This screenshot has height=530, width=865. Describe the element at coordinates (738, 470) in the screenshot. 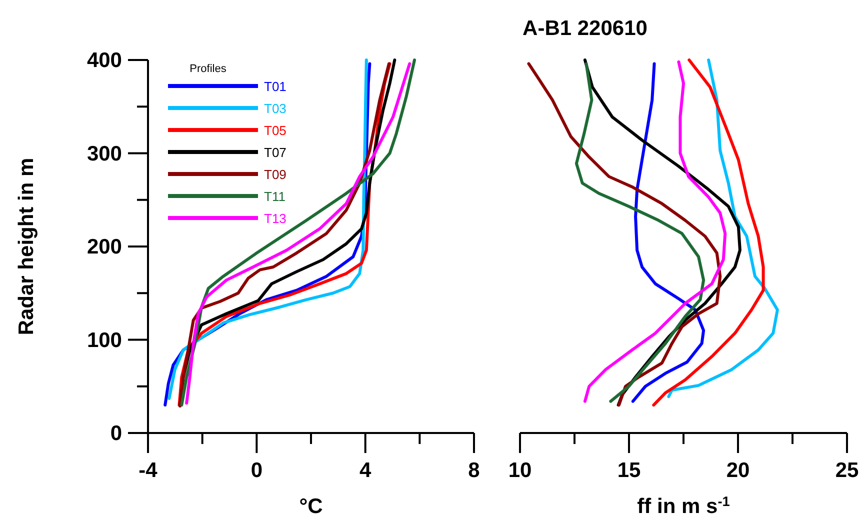

I see `x-tick-label: 20` at that location.